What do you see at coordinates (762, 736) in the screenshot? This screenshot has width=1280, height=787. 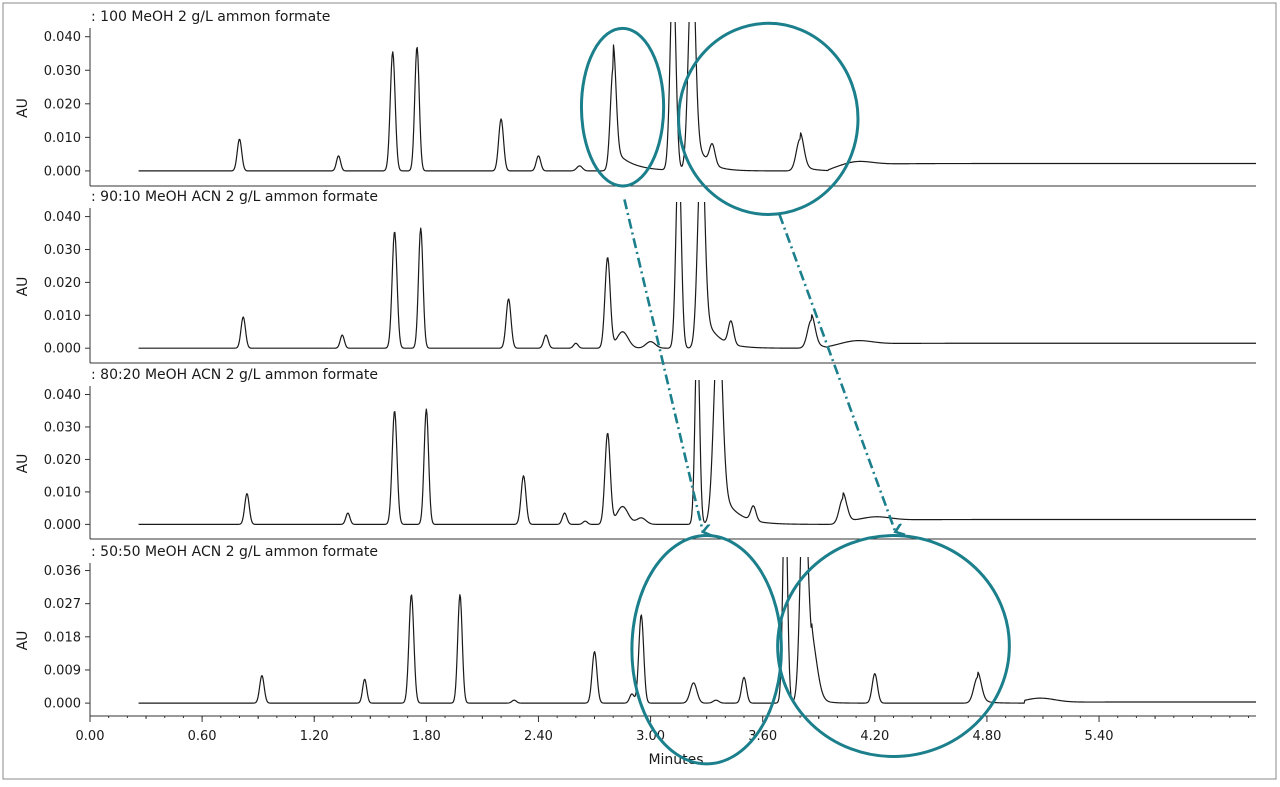 I see `x-tick-label: 3.60` at bounding box center [762, 736].